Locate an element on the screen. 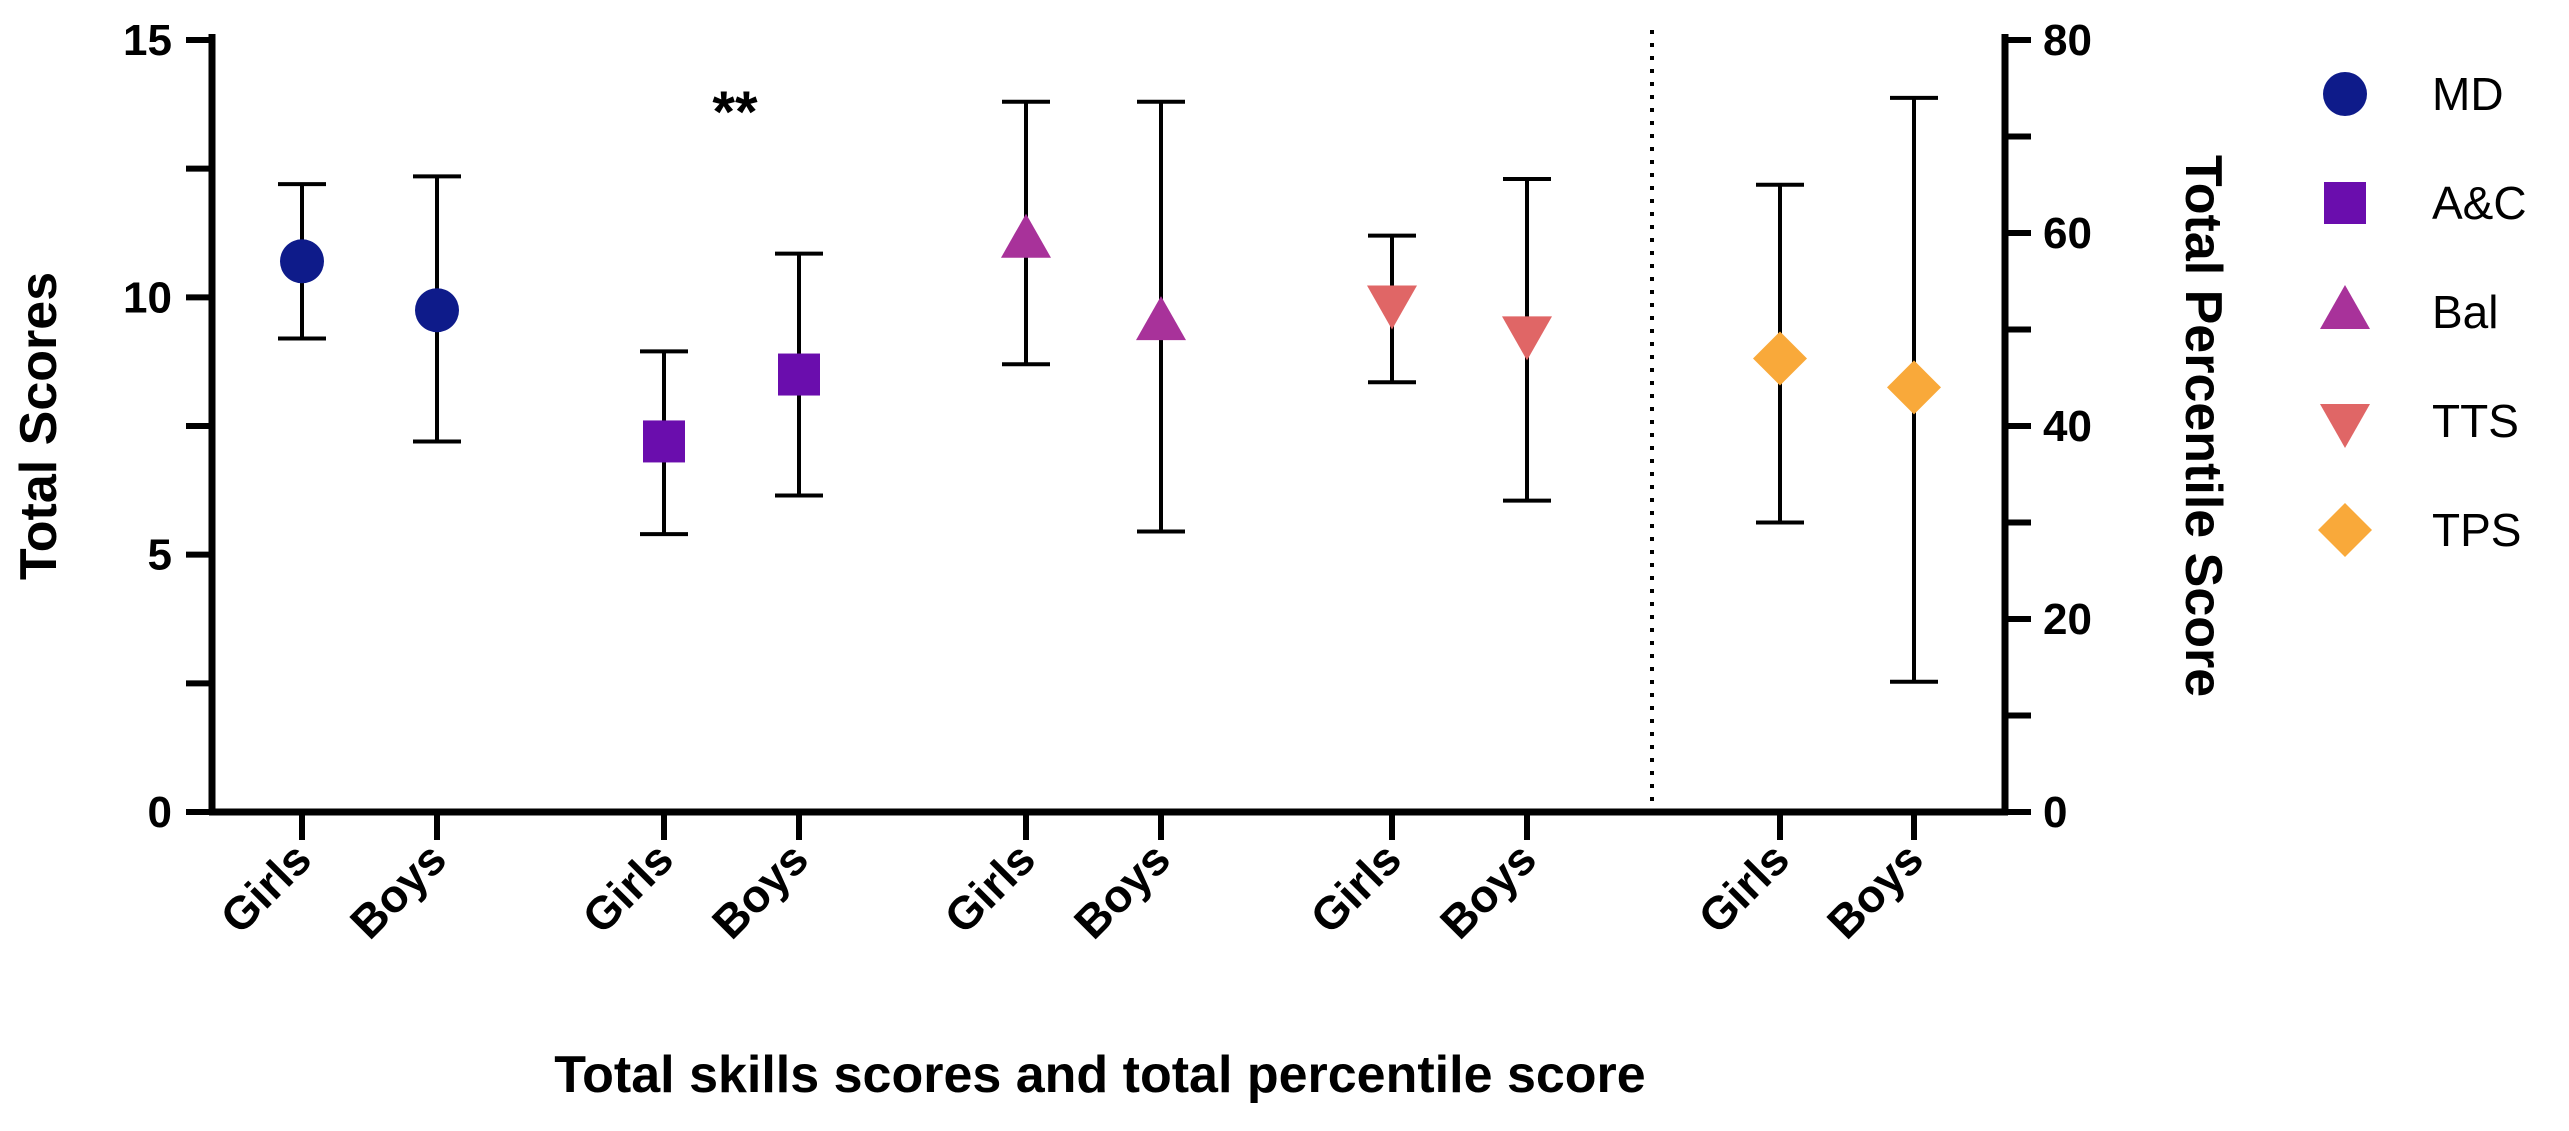 This screenshot has width=2569, height=1131. marker-bal-girls is located at coordinates (1026, 235).